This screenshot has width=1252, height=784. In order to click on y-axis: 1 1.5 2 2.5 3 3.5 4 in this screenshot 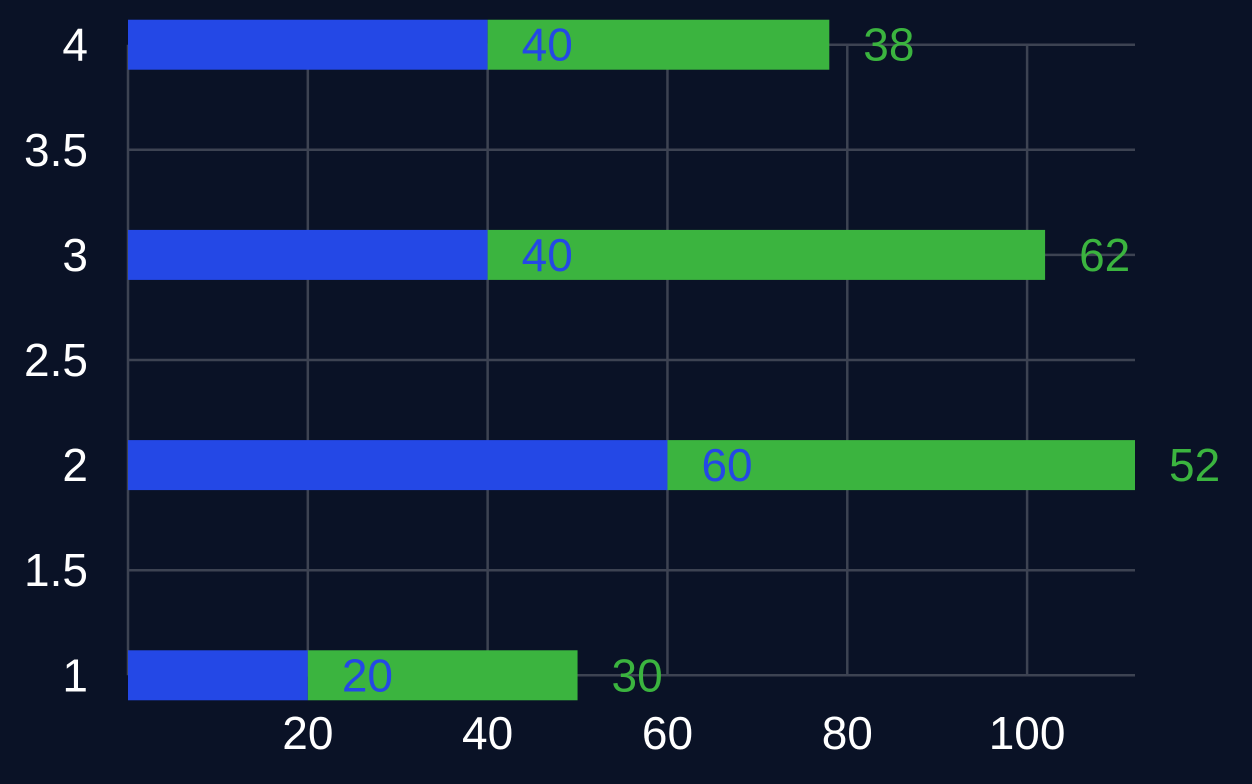, I will do `click(56, 360)`.